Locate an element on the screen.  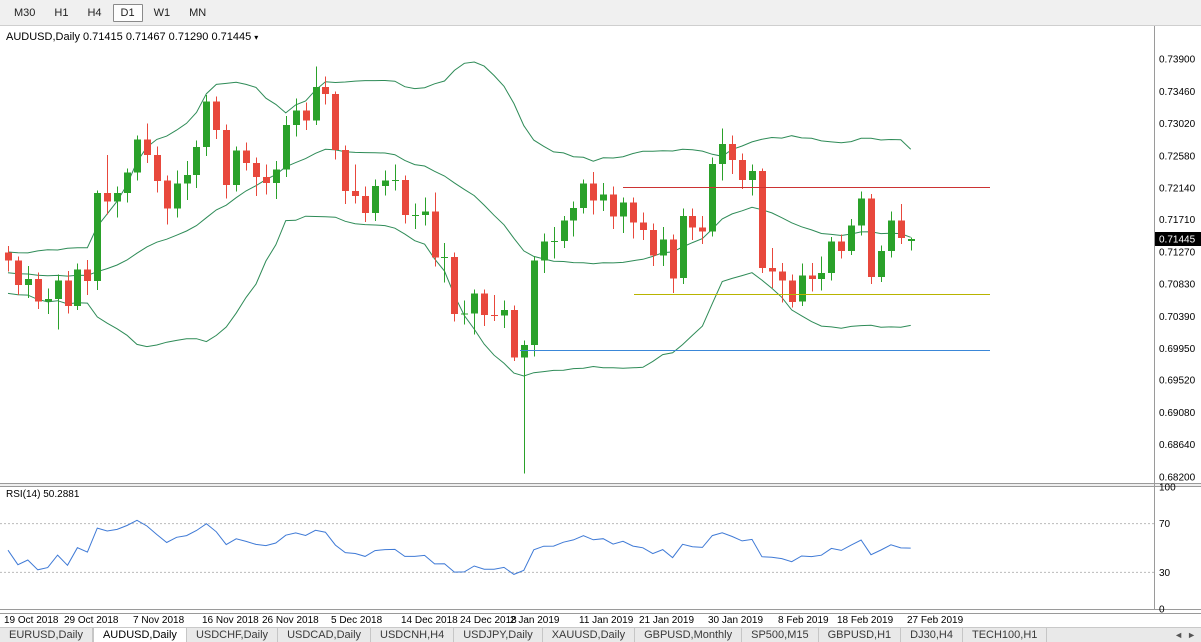
price-axis-label: 0.71270 is located at coordinates (1177, 252).